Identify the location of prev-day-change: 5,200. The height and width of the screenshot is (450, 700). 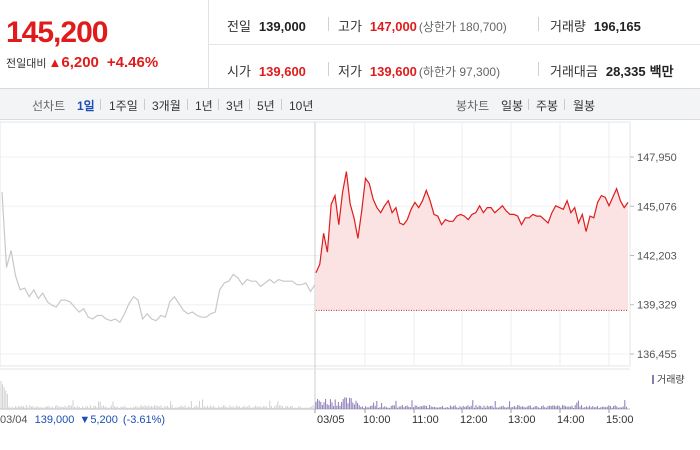
(104, 420).